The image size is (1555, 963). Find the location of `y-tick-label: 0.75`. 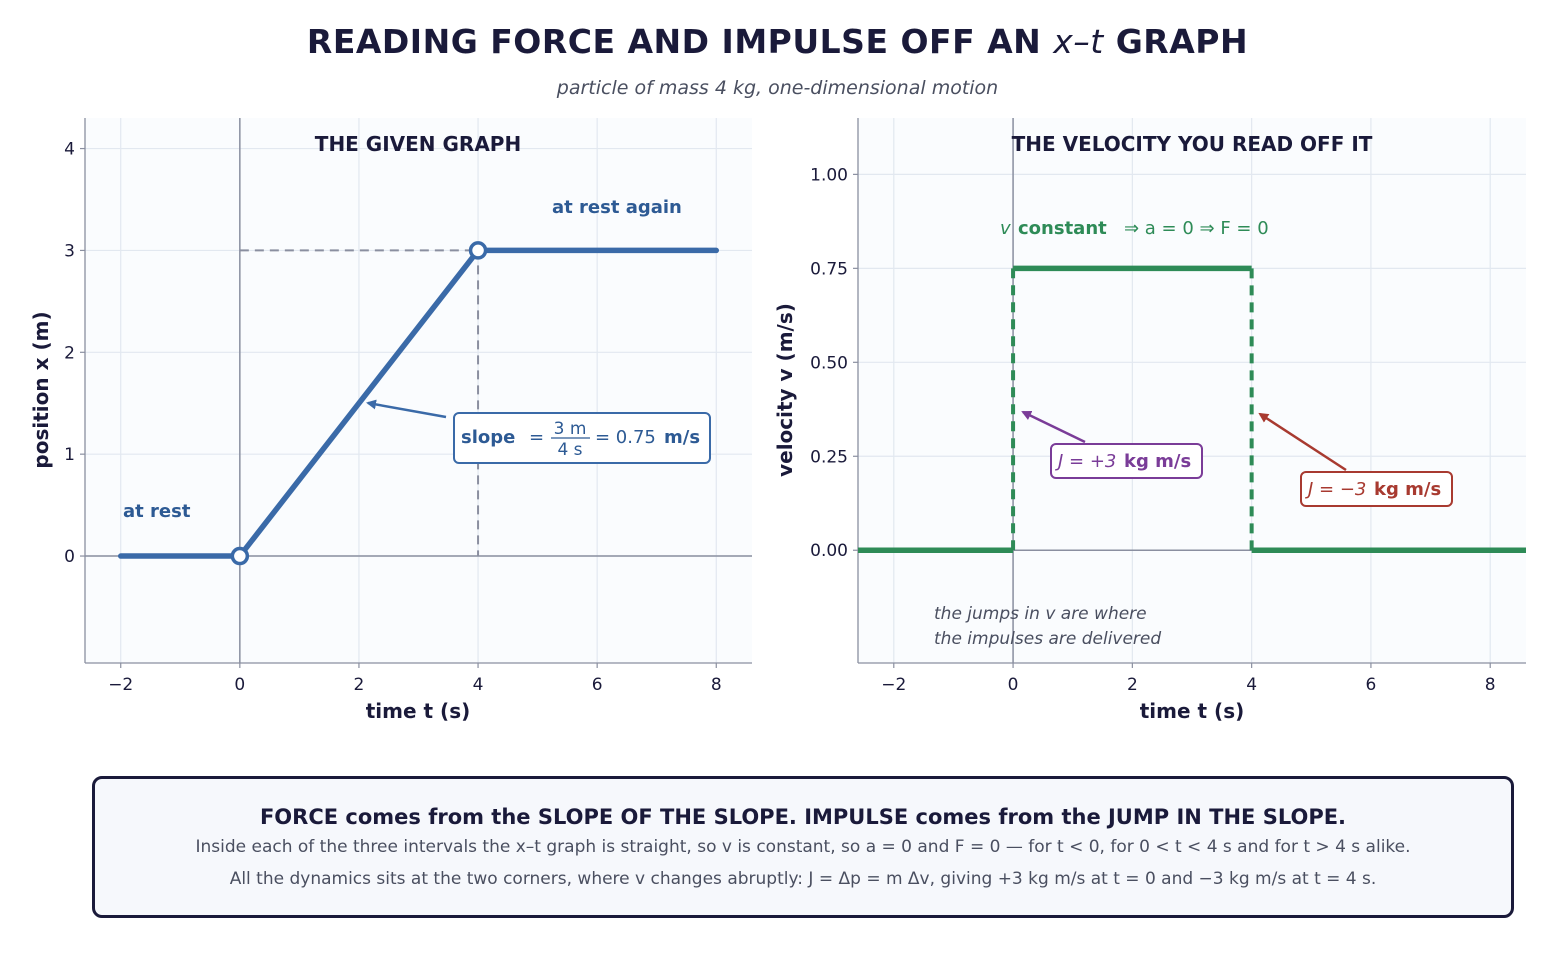

y-tick-label: 0.75 is located at coordinates (829, 269).